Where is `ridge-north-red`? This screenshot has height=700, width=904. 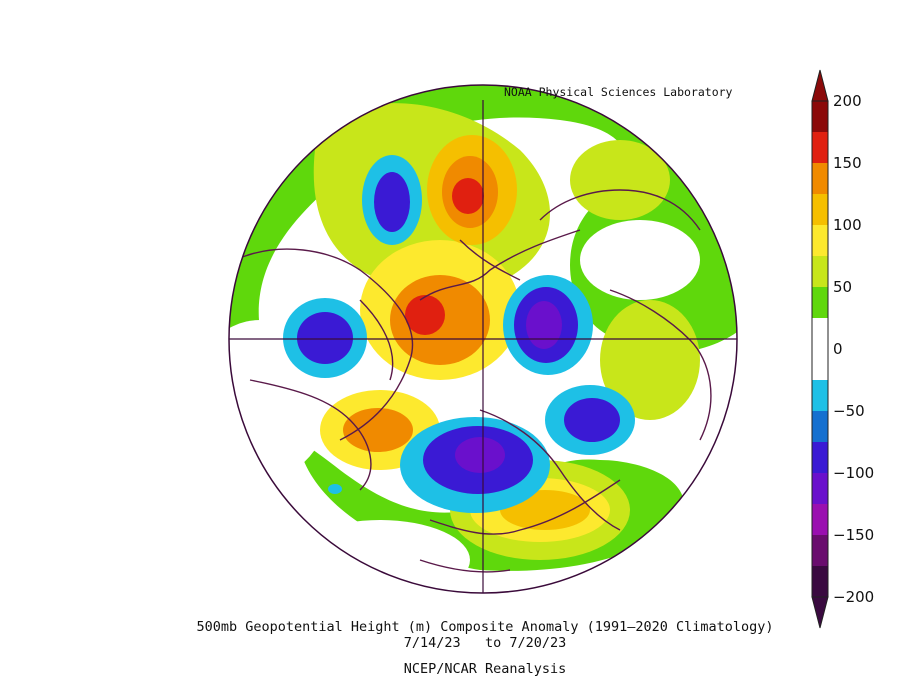
ridge-north-red is located at coordinates (468, 196).